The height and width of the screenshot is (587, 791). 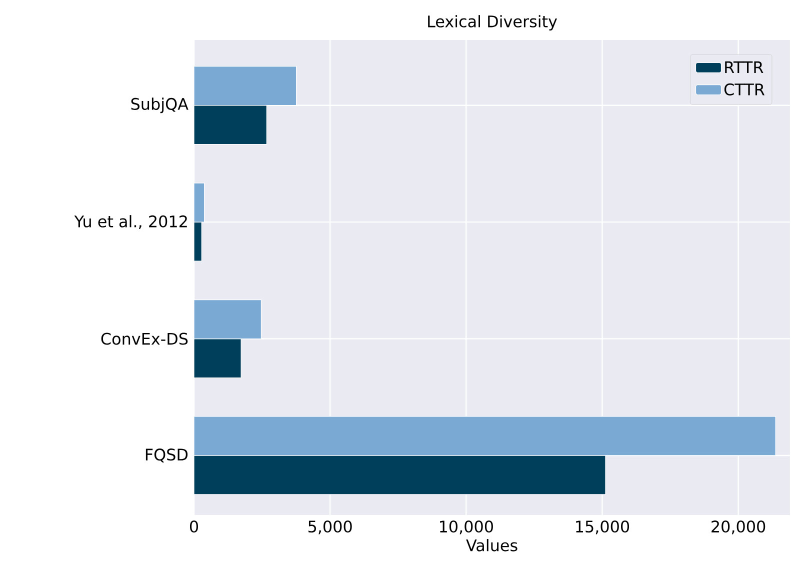 What do you see at coordinates (739, 527) in the screenshot?
I see `x-tick-label: 20,000` at bounding box center [739, 527].